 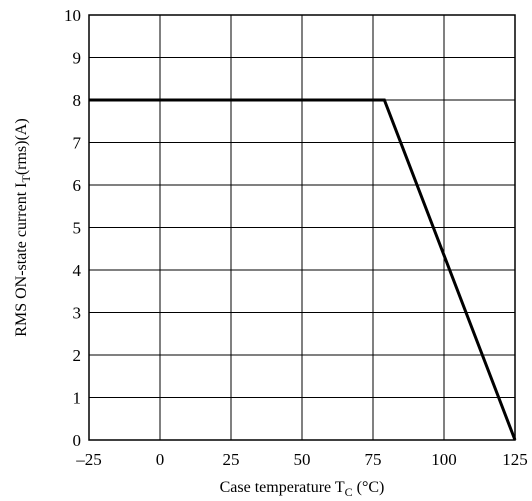 What do you see at coordinates (77, 143) in the screenshot?
I see `y-tick-label: 7` at bounding box center [77, 143].